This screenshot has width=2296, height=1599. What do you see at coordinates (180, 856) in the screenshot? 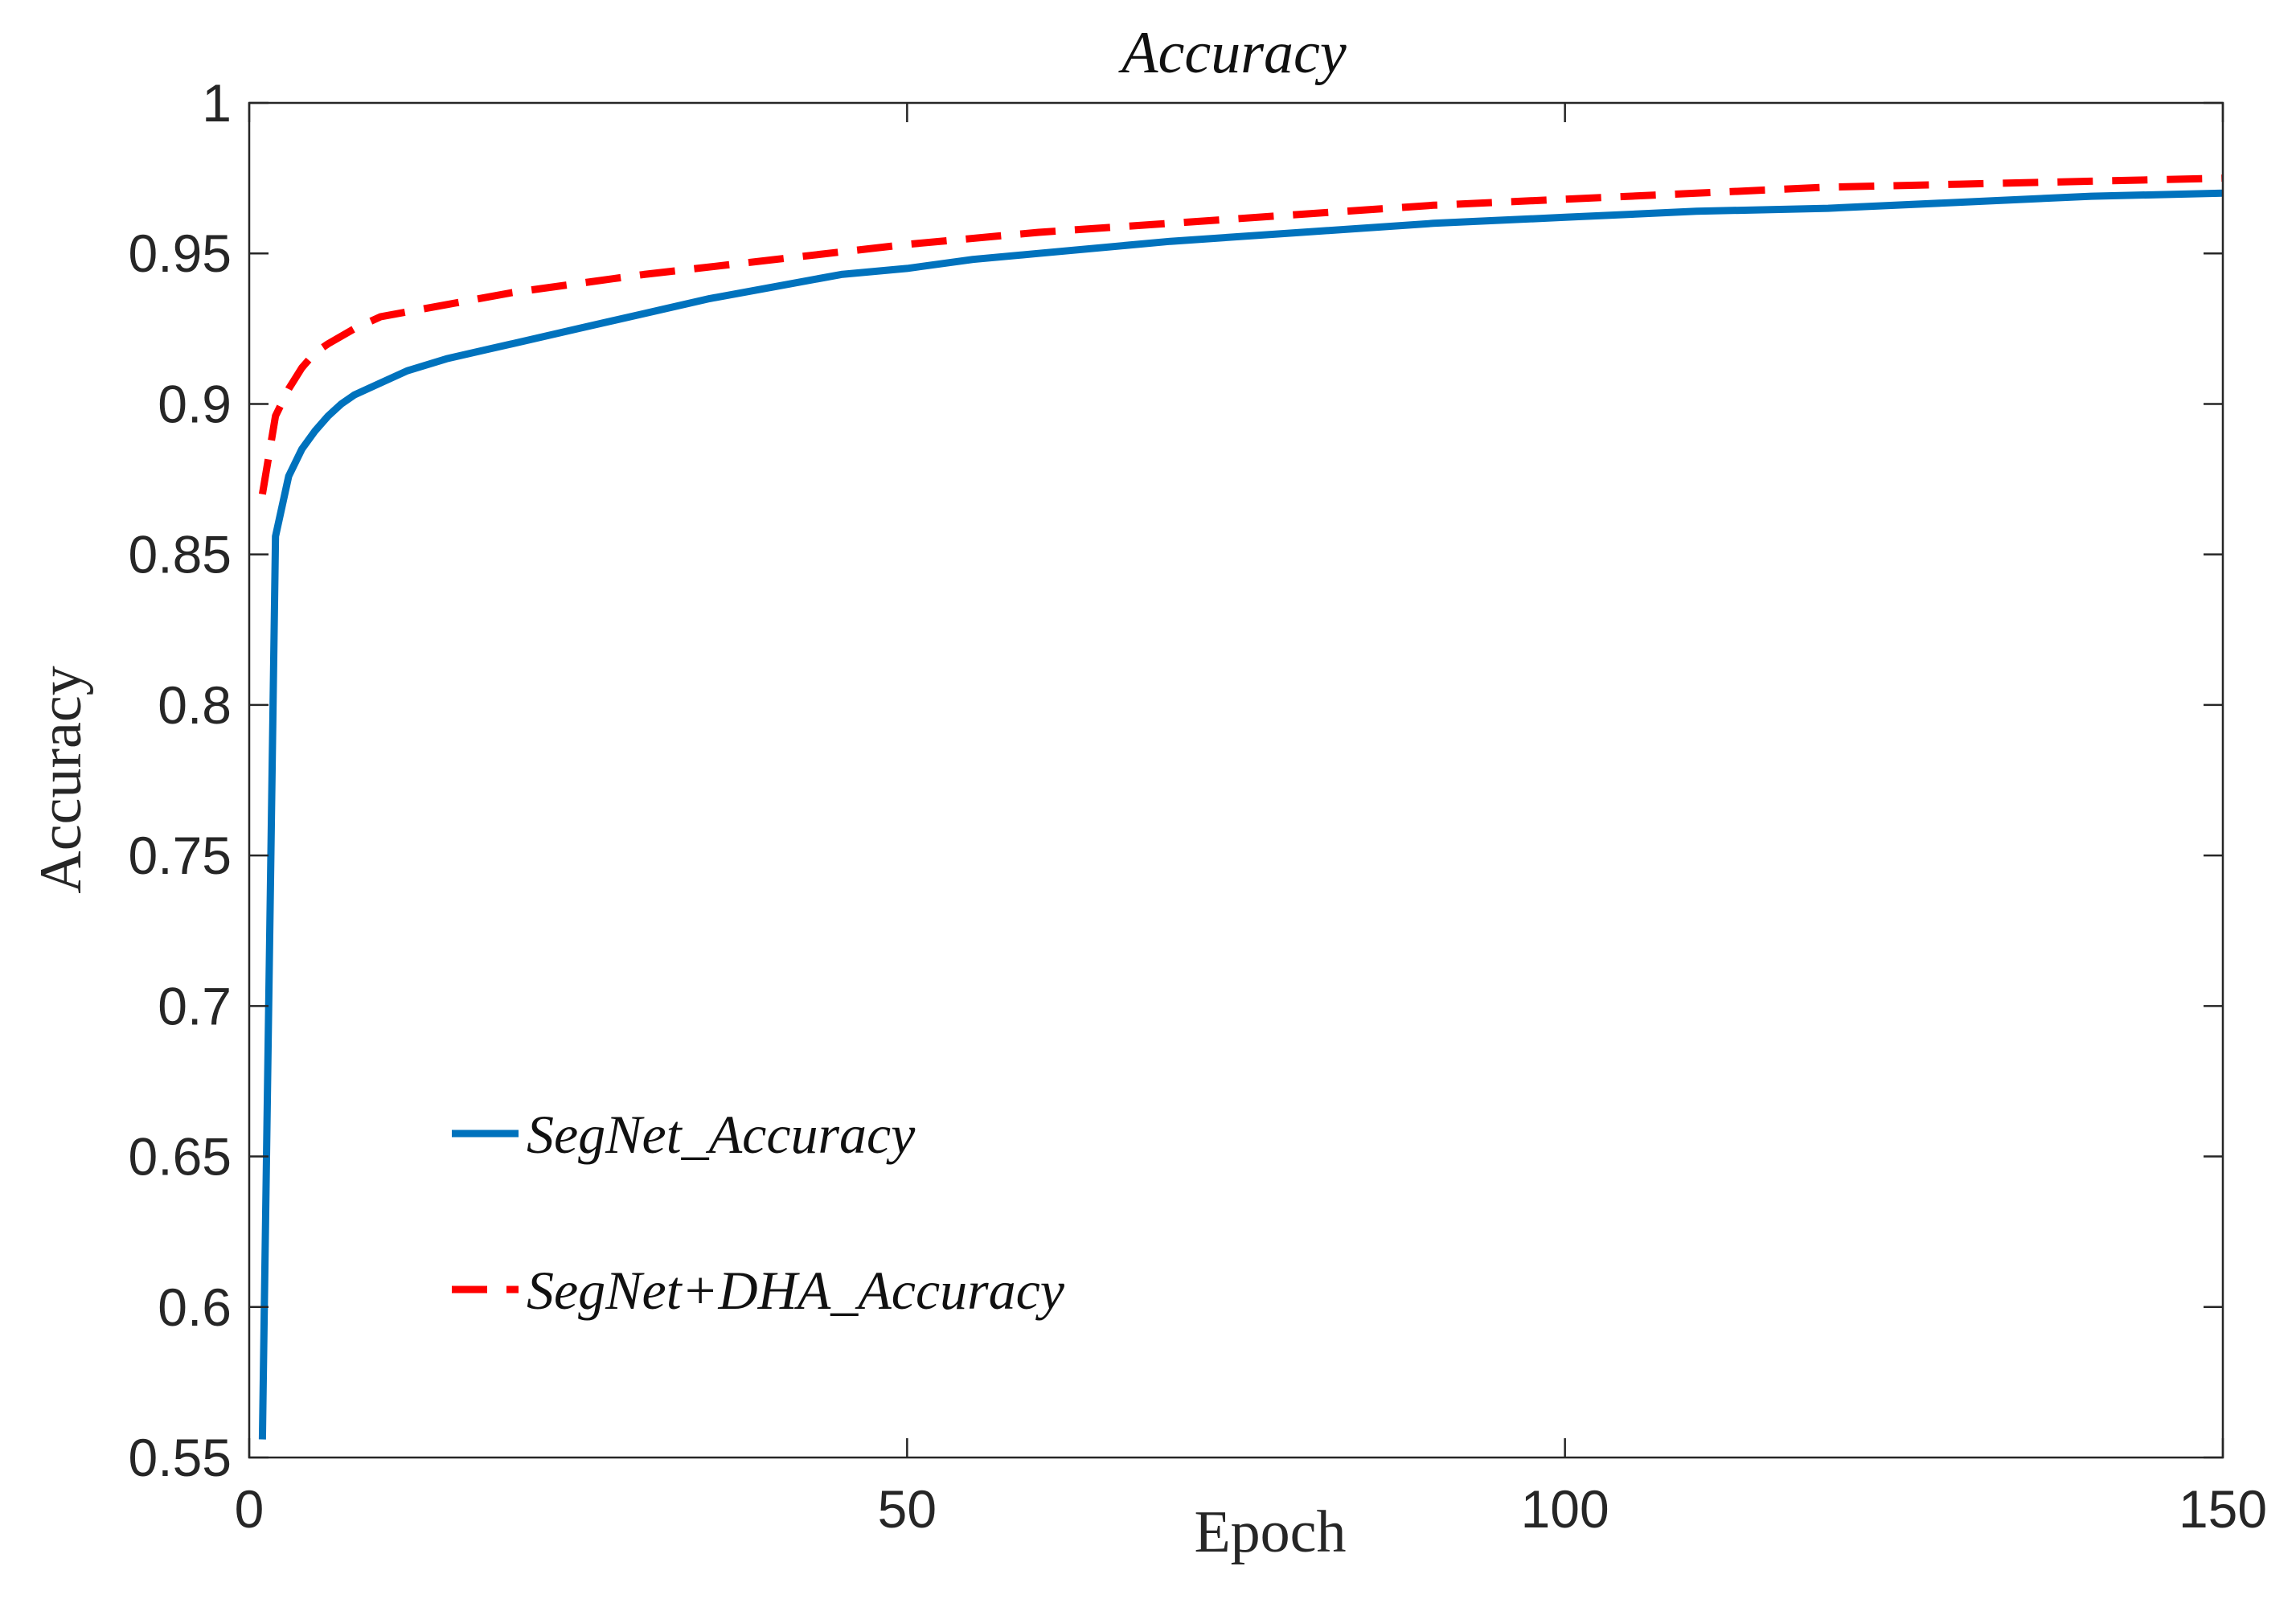
I see `y-tick-label: 0.75` at bounding box center [180, 856].